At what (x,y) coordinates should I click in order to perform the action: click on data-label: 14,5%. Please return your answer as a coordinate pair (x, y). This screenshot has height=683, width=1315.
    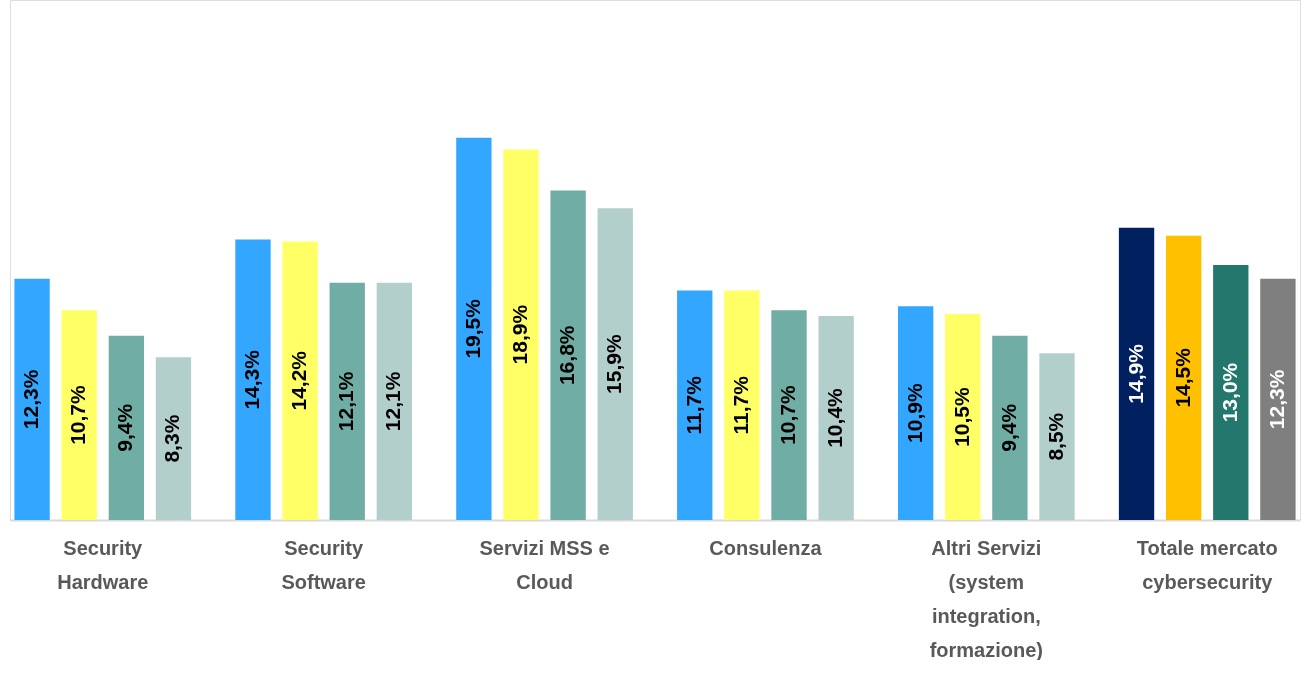
    Looking at the image, I should click on (1182, 377).